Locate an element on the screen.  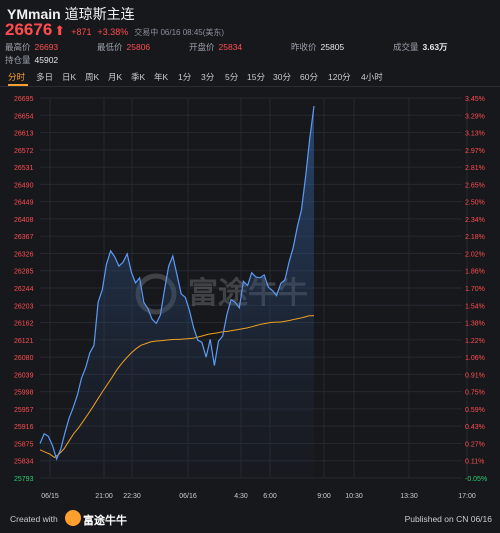
y-tick-label: 26039 is located at coordinates (24, 375).